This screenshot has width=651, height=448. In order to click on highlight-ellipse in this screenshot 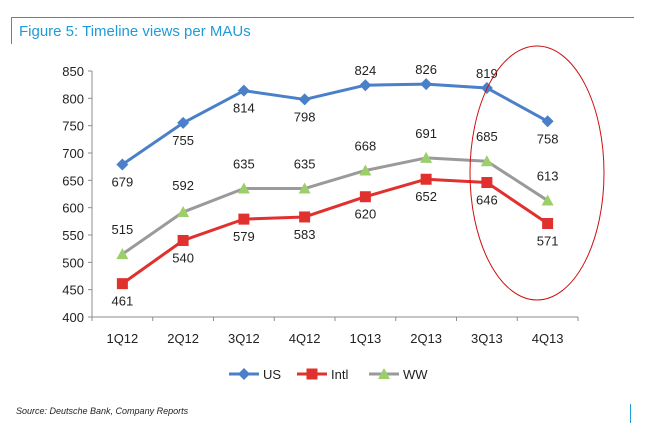, I will do `click(537, 173)`.